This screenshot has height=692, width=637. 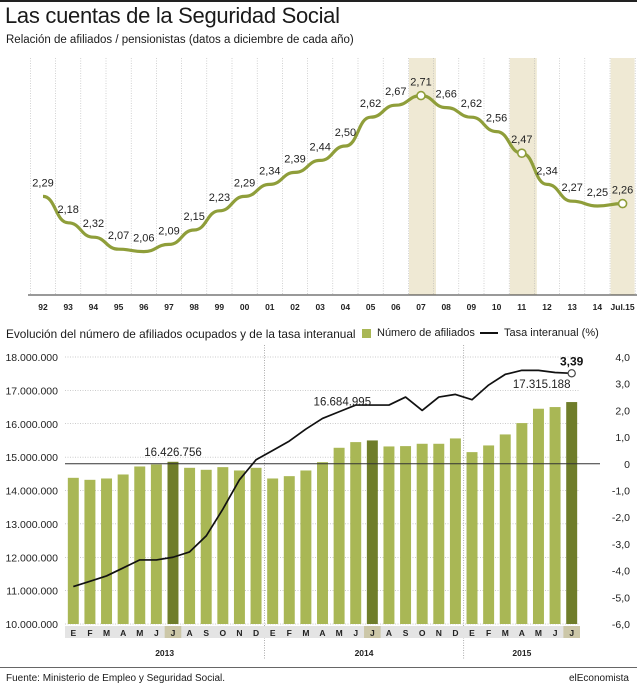 I want to click on ratio-value-label: 2,66, so click(x=445, y=95).